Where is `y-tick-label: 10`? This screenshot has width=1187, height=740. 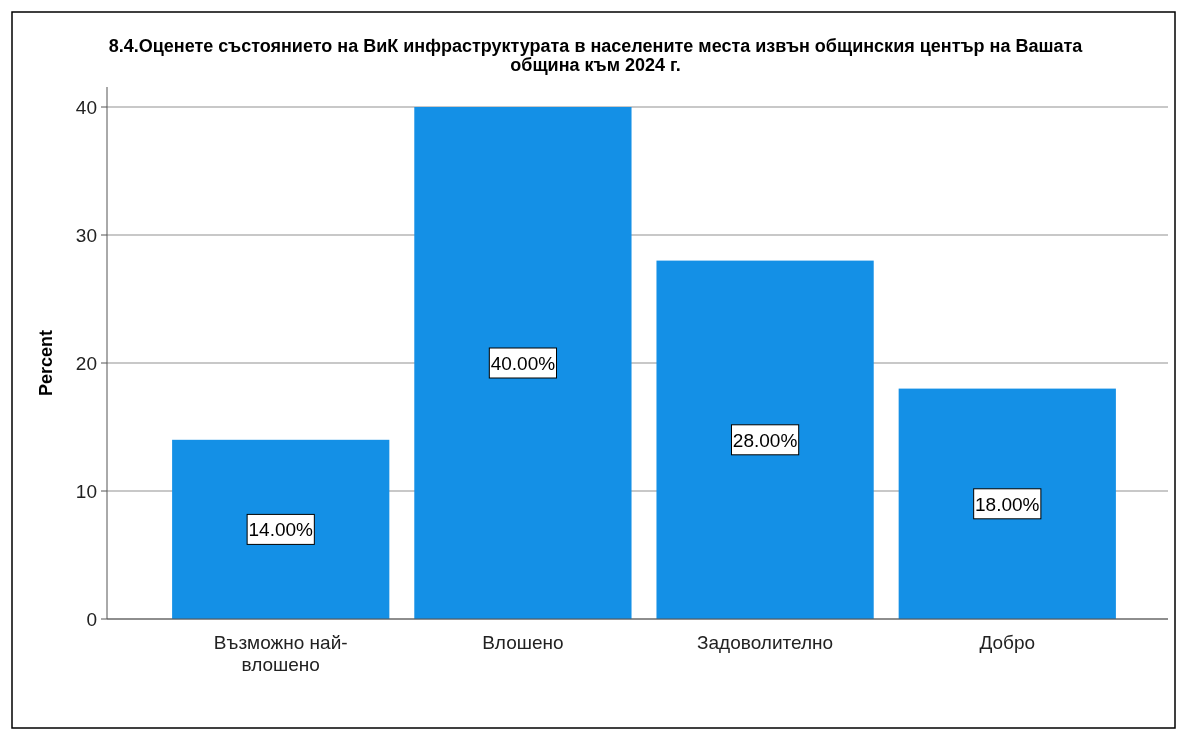
y-tick-label: 10 is located at coordinates (86, 491).